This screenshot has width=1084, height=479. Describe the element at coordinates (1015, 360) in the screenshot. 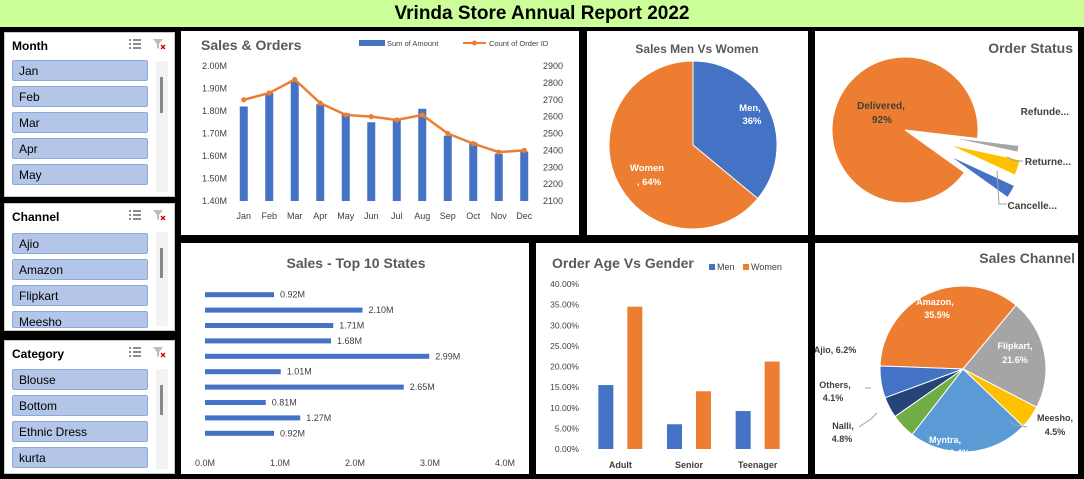

I see `data-label: 21.6%` at that location.